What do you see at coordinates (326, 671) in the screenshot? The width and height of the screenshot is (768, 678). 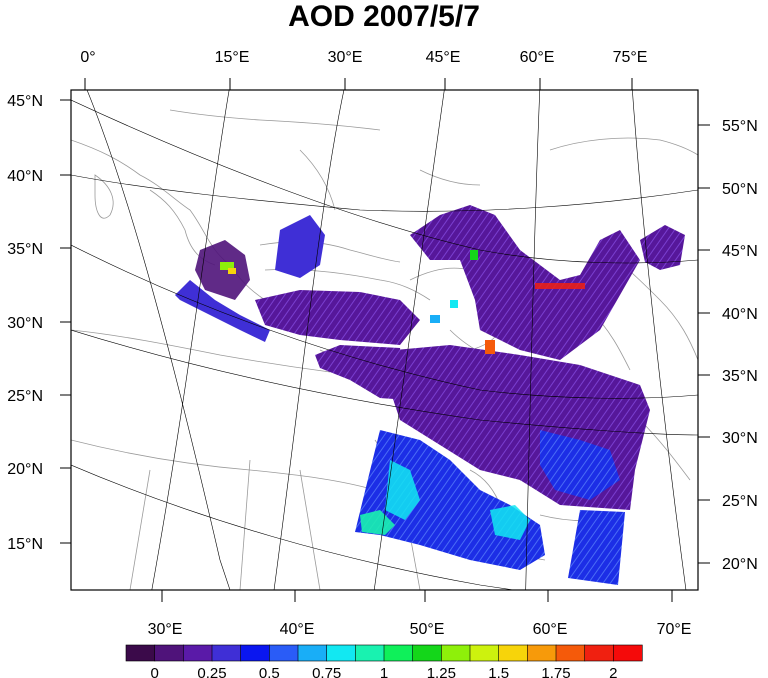 I see `colorbar-label: 0.75` at bounding box center [326, 671].